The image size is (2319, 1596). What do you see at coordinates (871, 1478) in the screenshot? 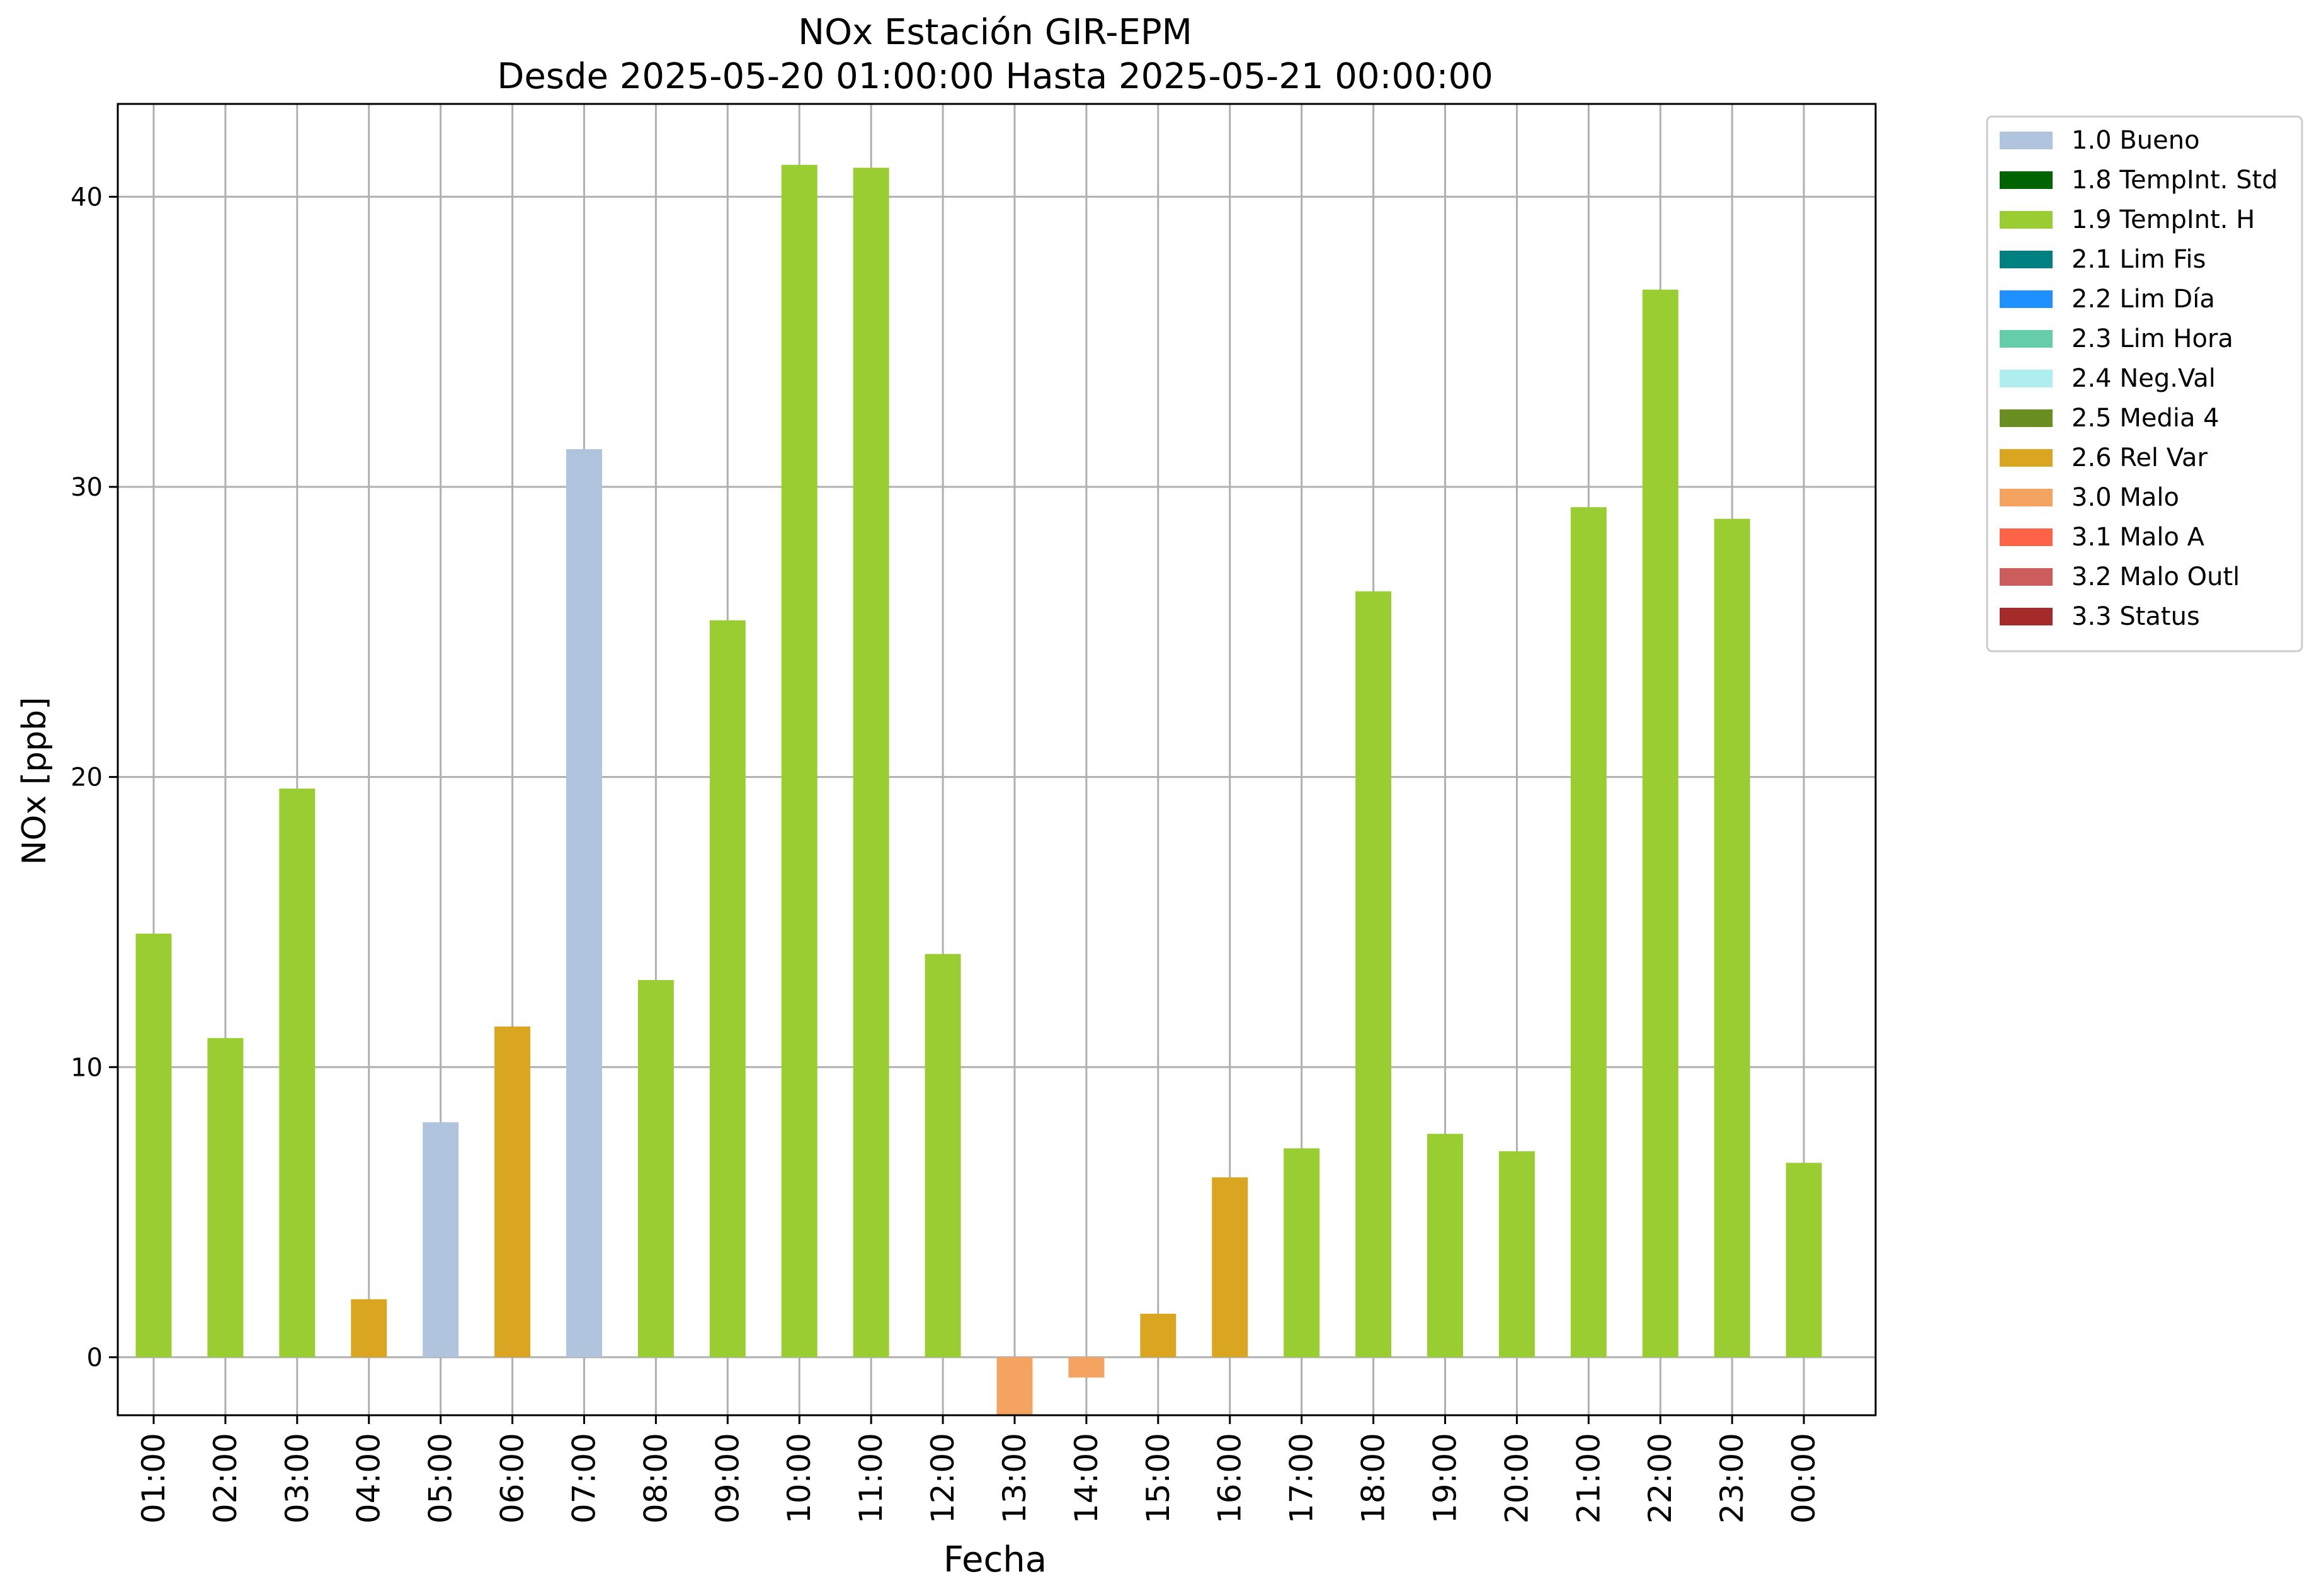
I see `x-tick-label: 11:00` at bounding box center [871, 1478].